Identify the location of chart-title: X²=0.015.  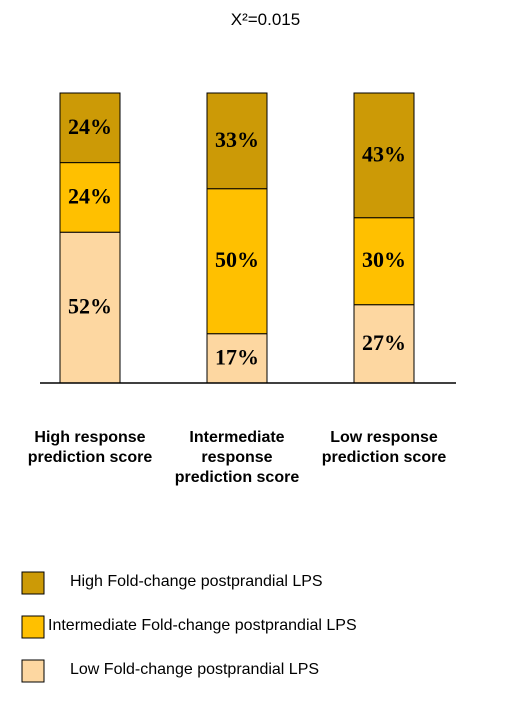
(265, 19).